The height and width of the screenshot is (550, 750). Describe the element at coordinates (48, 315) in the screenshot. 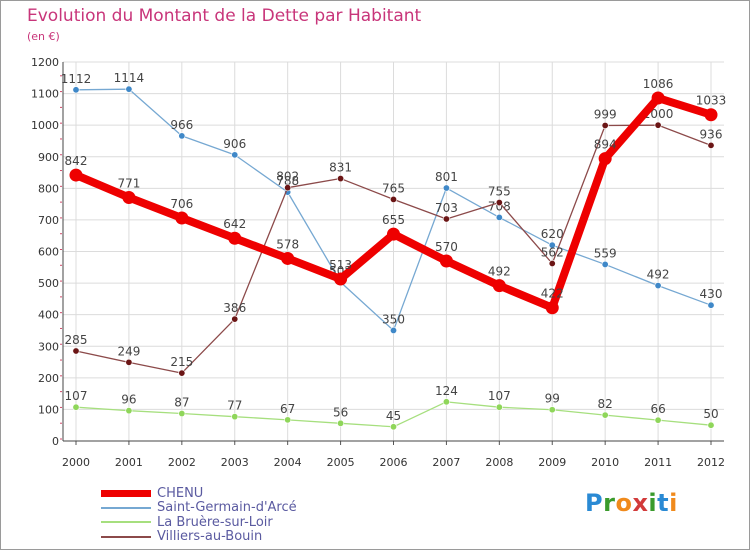

I see `y-tick-label: 400` at that location.